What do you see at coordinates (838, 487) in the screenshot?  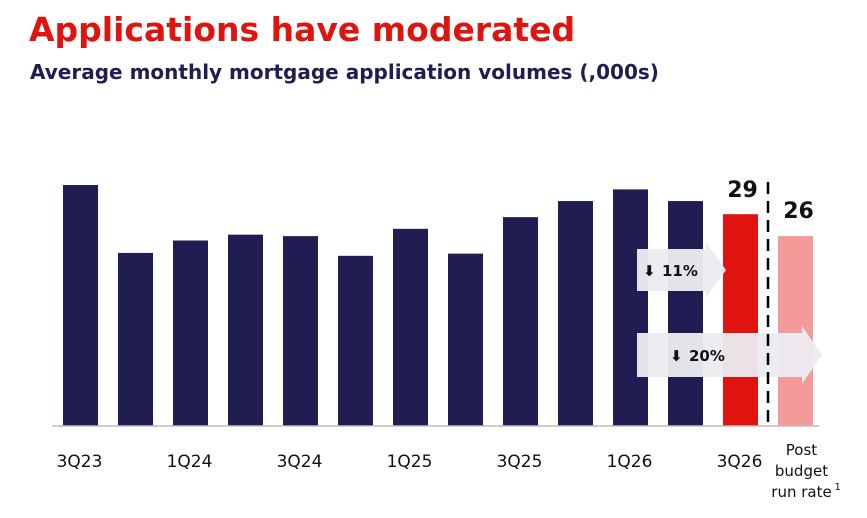 I see `footnote-marker: 1` at bounding box center [838, 487].